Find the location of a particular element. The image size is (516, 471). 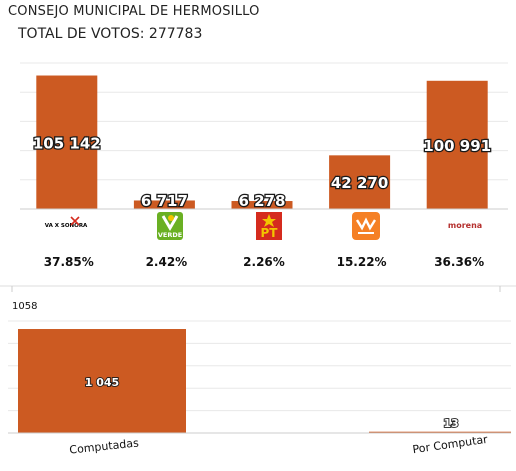

verde-logo-icon: VERDE is located at coordinates (170, 226).